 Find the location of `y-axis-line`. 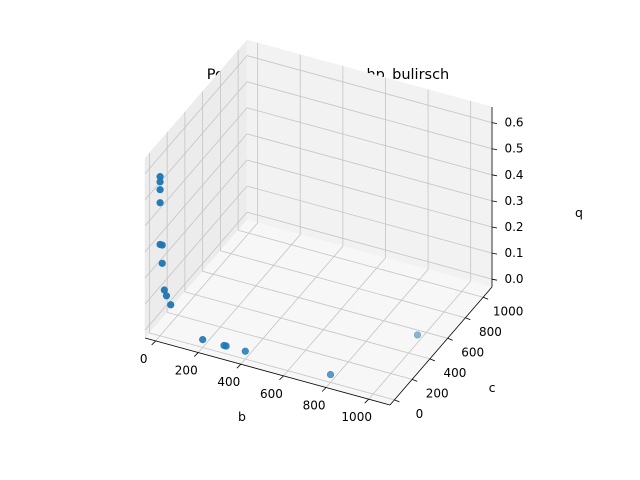

y-axis-line is located at coordinates (441, 346).